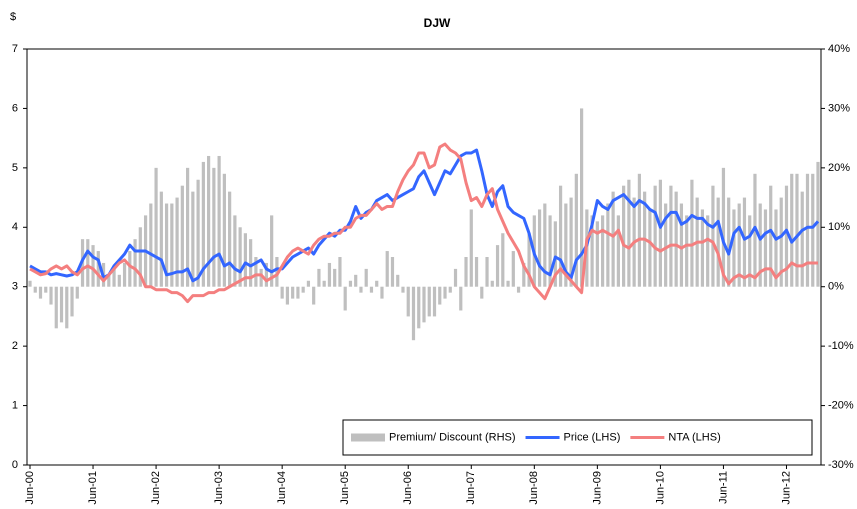 This screenshot has height=509, width=857. I want to click on x-tick-label: Jun-10, so click(660, 488).